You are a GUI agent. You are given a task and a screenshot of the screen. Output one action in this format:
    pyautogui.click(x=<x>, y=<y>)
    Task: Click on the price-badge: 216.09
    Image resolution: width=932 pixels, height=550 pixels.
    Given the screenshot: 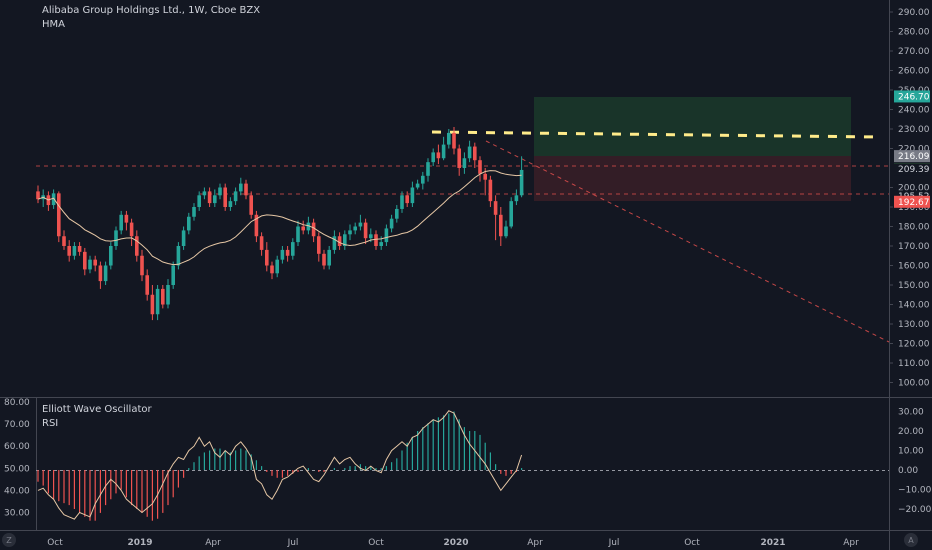 What is the action you would take?
    pyautogui.click(x=912, y=156)
    